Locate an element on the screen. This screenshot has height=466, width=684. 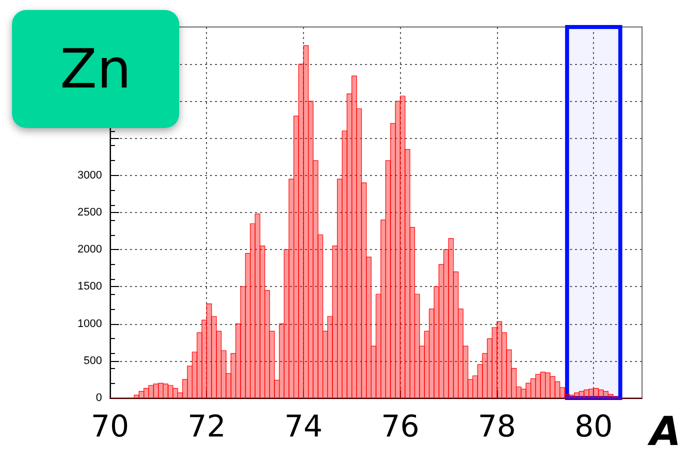
y-tick-label: 1000 is located at coordinates (90, 324).